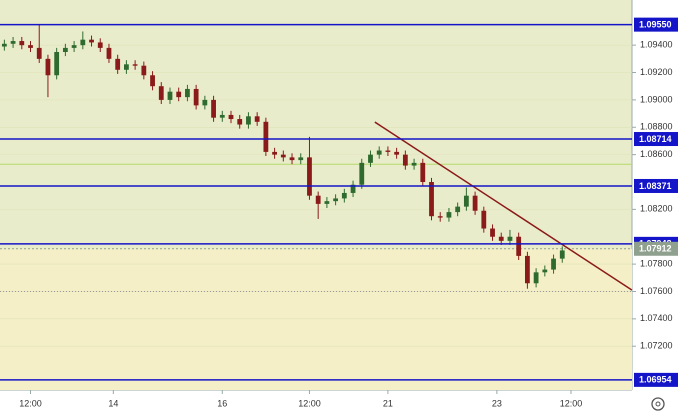  I want to click on current-price-label: 1.07912, so click(655, 249).